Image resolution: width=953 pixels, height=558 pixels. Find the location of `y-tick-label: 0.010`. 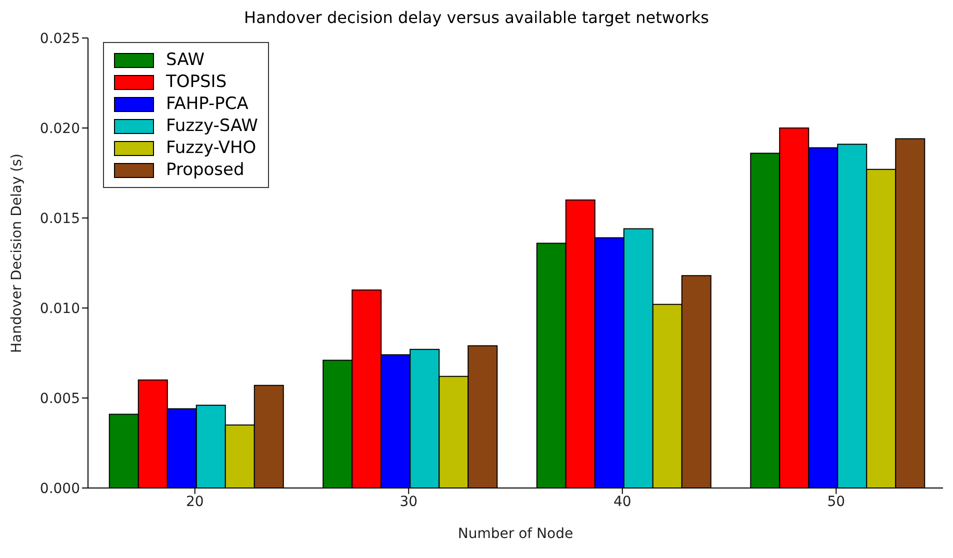

y-tick-label: 0.010 is located at coordinates (60, 308).